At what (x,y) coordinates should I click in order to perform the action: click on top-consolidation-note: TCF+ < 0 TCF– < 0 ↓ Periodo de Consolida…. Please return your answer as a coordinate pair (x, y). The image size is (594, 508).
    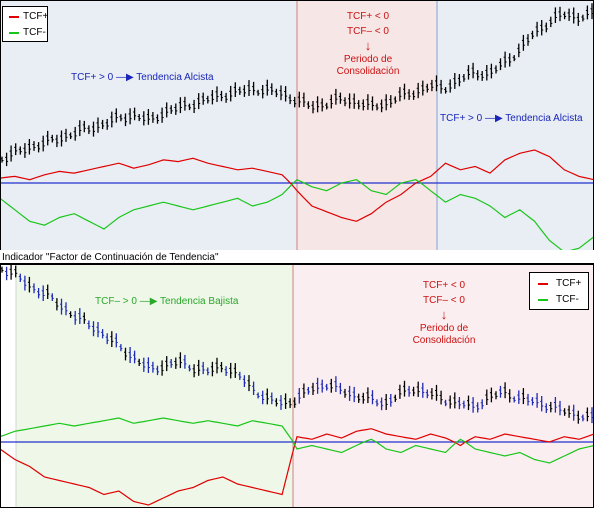
    Looking at the image, I should click on (368, 44).